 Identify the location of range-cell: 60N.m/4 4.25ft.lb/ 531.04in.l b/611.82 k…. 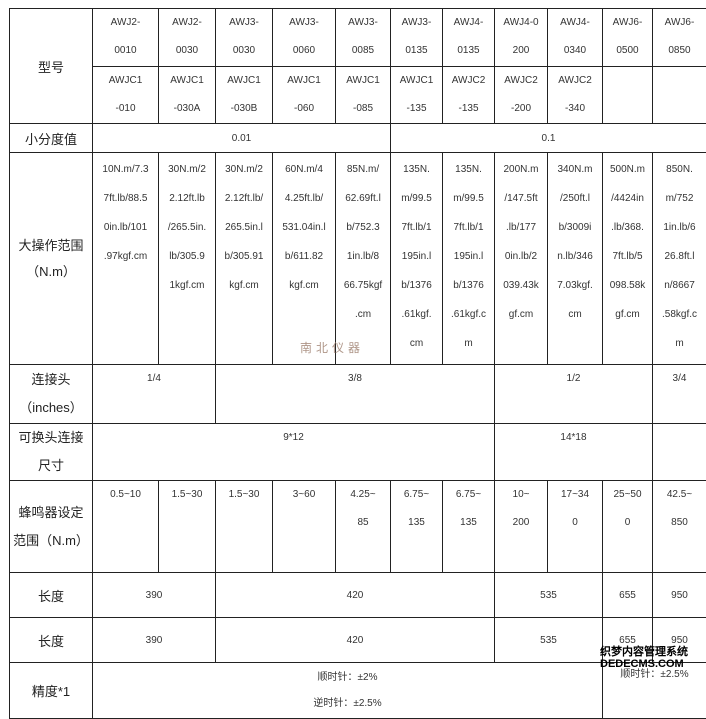
(304, 259).